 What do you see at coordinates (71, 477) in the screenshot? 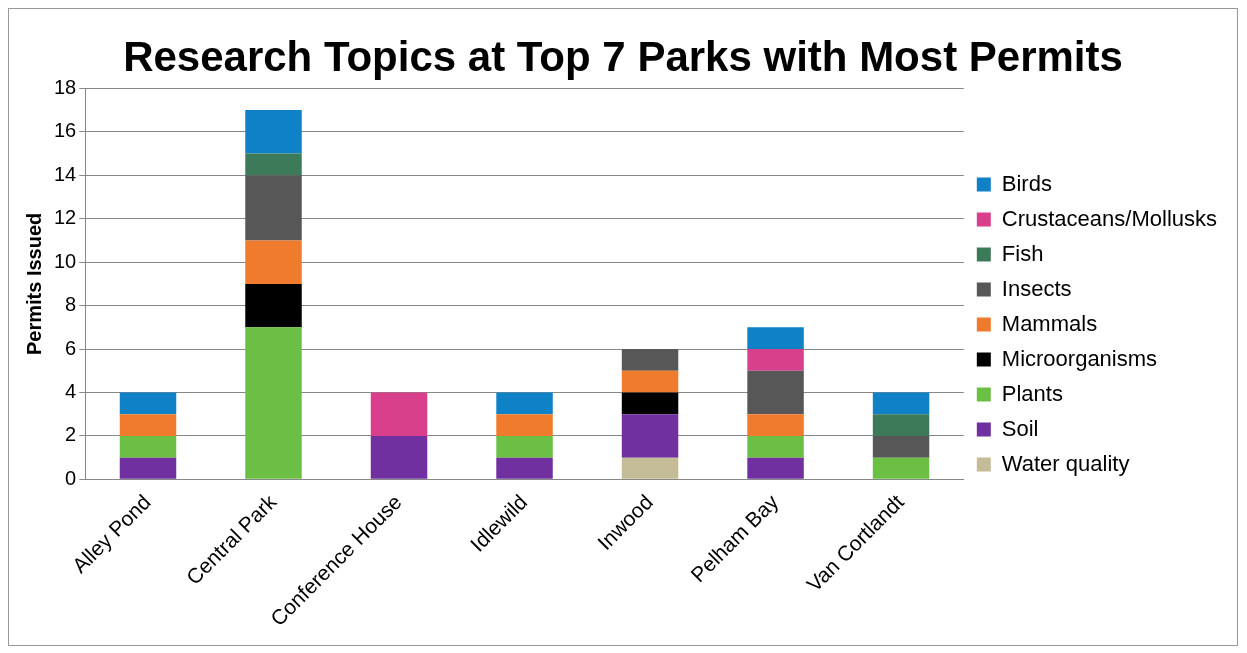
I see `y-tick-label: 0` at bounding box center [71, 477].